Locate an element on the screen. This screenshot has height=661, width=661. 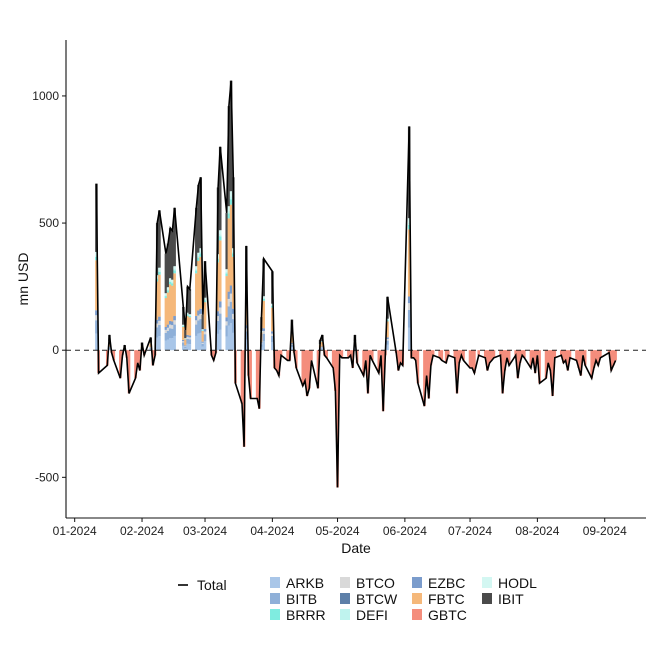
x-tick-label: 01-2024 is located at coordinates (75, 531).